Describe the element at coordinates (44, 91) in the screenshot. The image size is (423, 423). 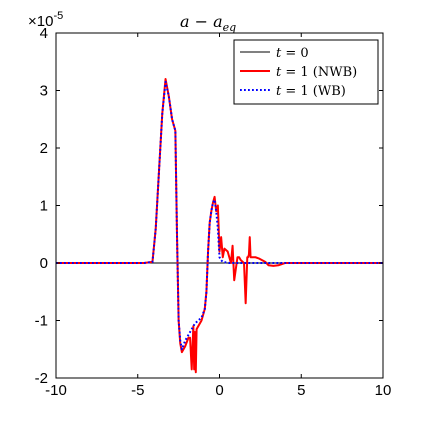
I see `y-tick-label: 3` at that location.